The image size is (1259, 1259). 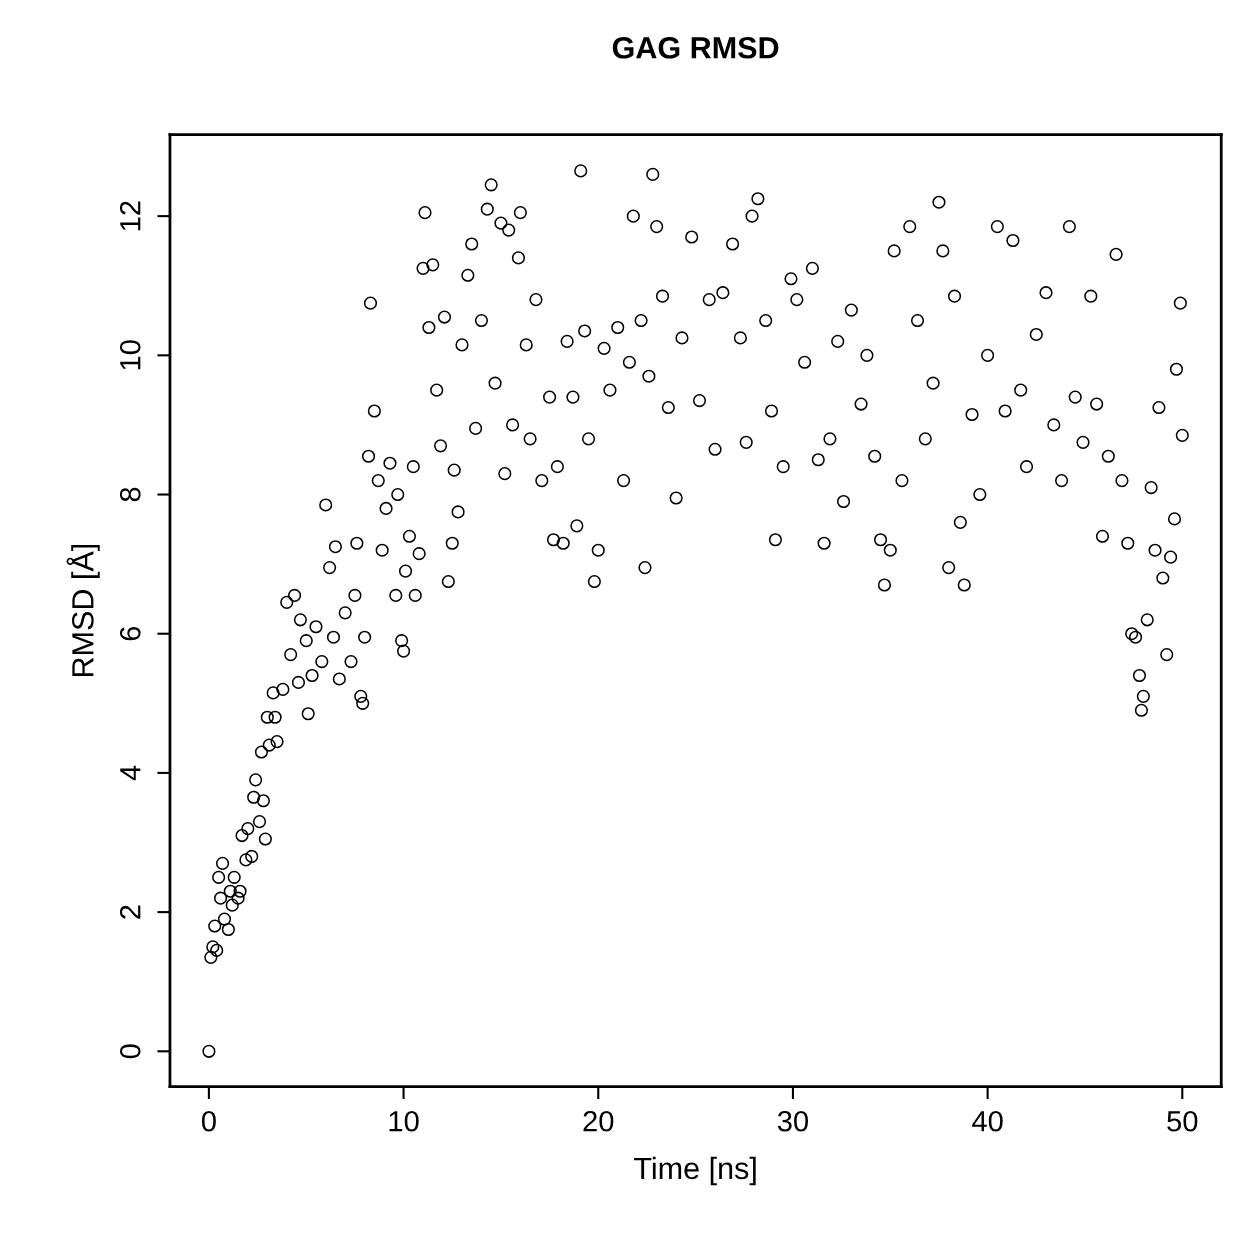 What do you see at coordinates (404, 1121) in the screenshot?
I see `x-tick-label: 10` at bounding box center [404, 1121].